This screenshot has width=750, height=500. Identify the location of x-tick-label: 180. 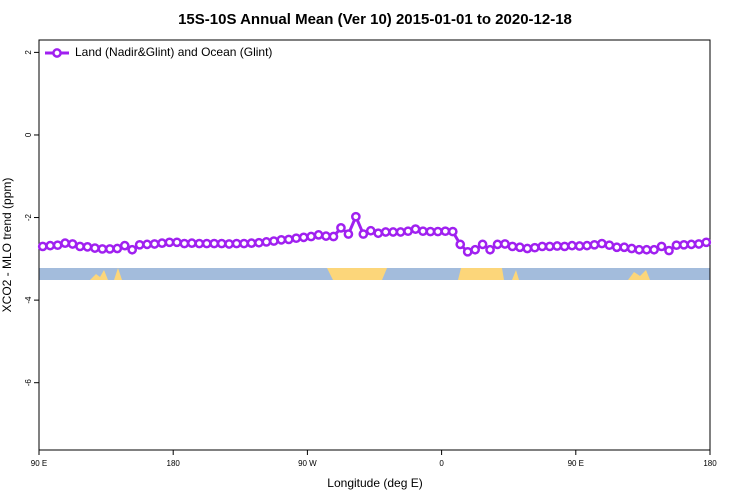
(174, 463).